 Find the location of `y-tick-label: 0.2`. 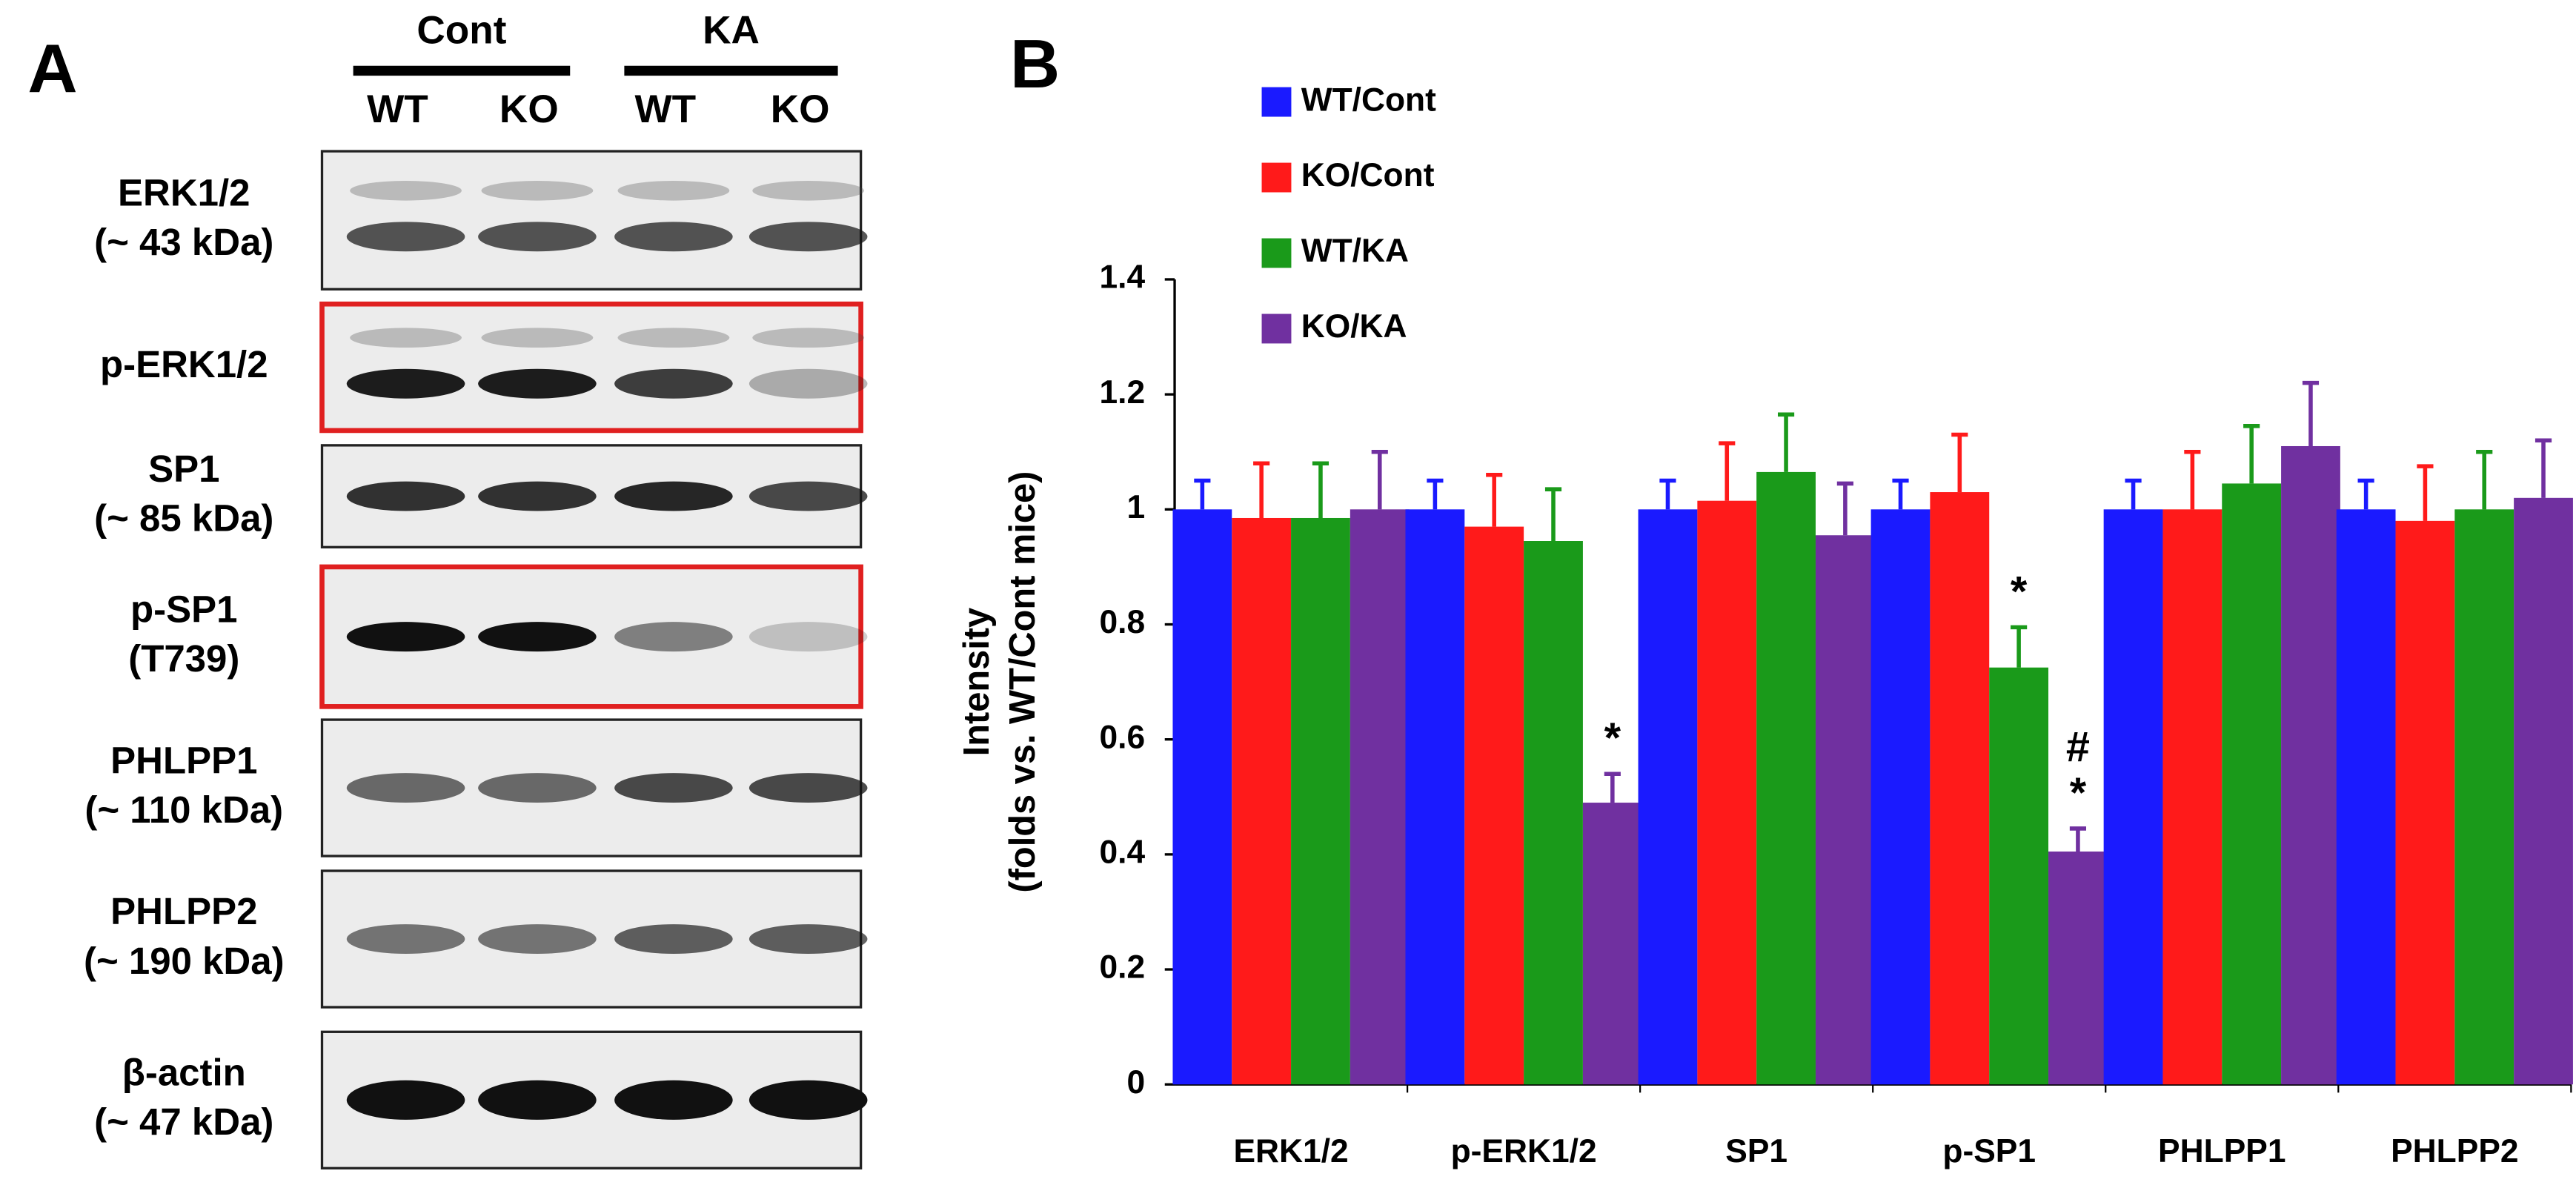

y-tick-label: 0.2 is located at coordinates (1123, 967).